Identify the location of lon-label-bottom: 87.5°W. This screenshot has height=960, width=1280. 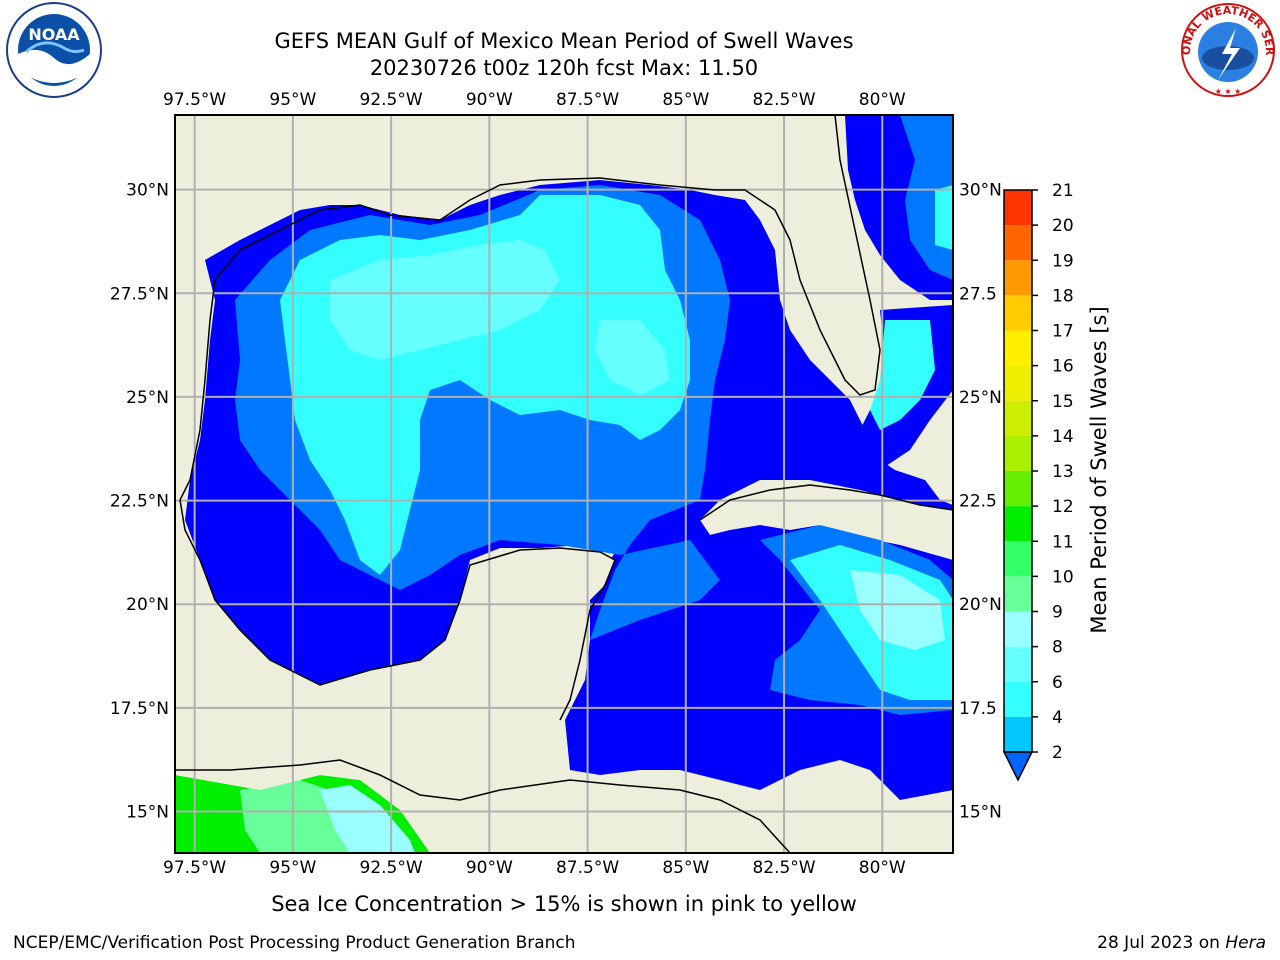
(587, 868).